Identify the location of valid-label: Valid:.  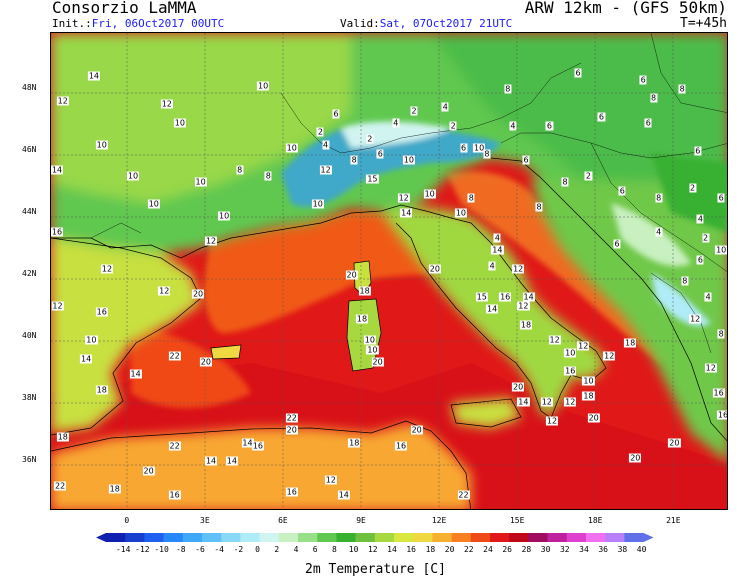
(360, 23).